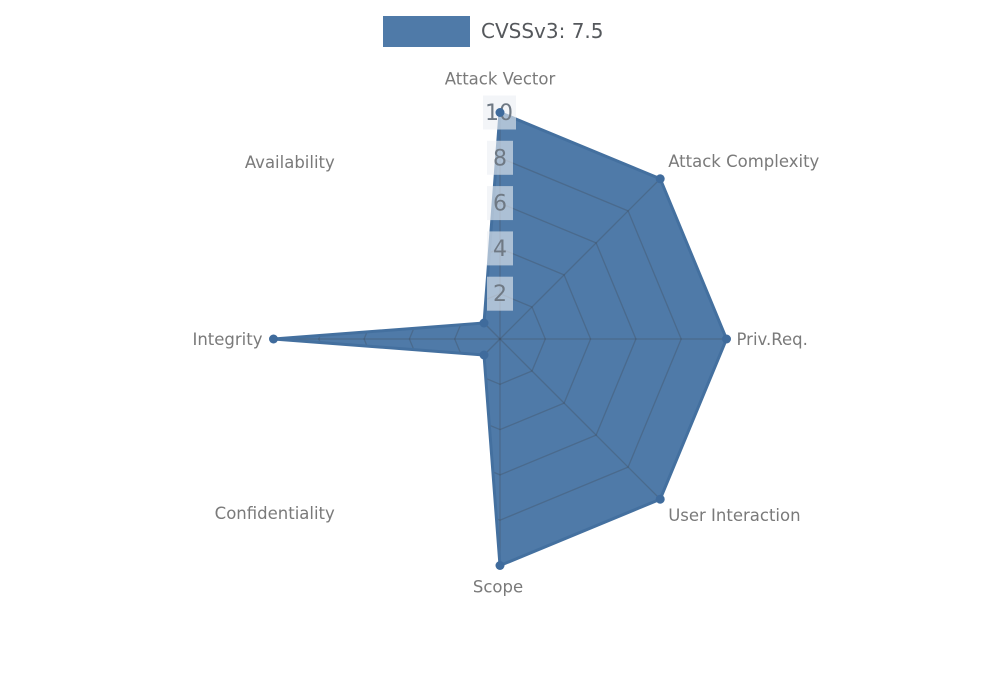 Image resolution: width=1000 pixels, height=700 pixels. I want to click on axis-label-confidentiality: Confidentiality, so click(275, 513).